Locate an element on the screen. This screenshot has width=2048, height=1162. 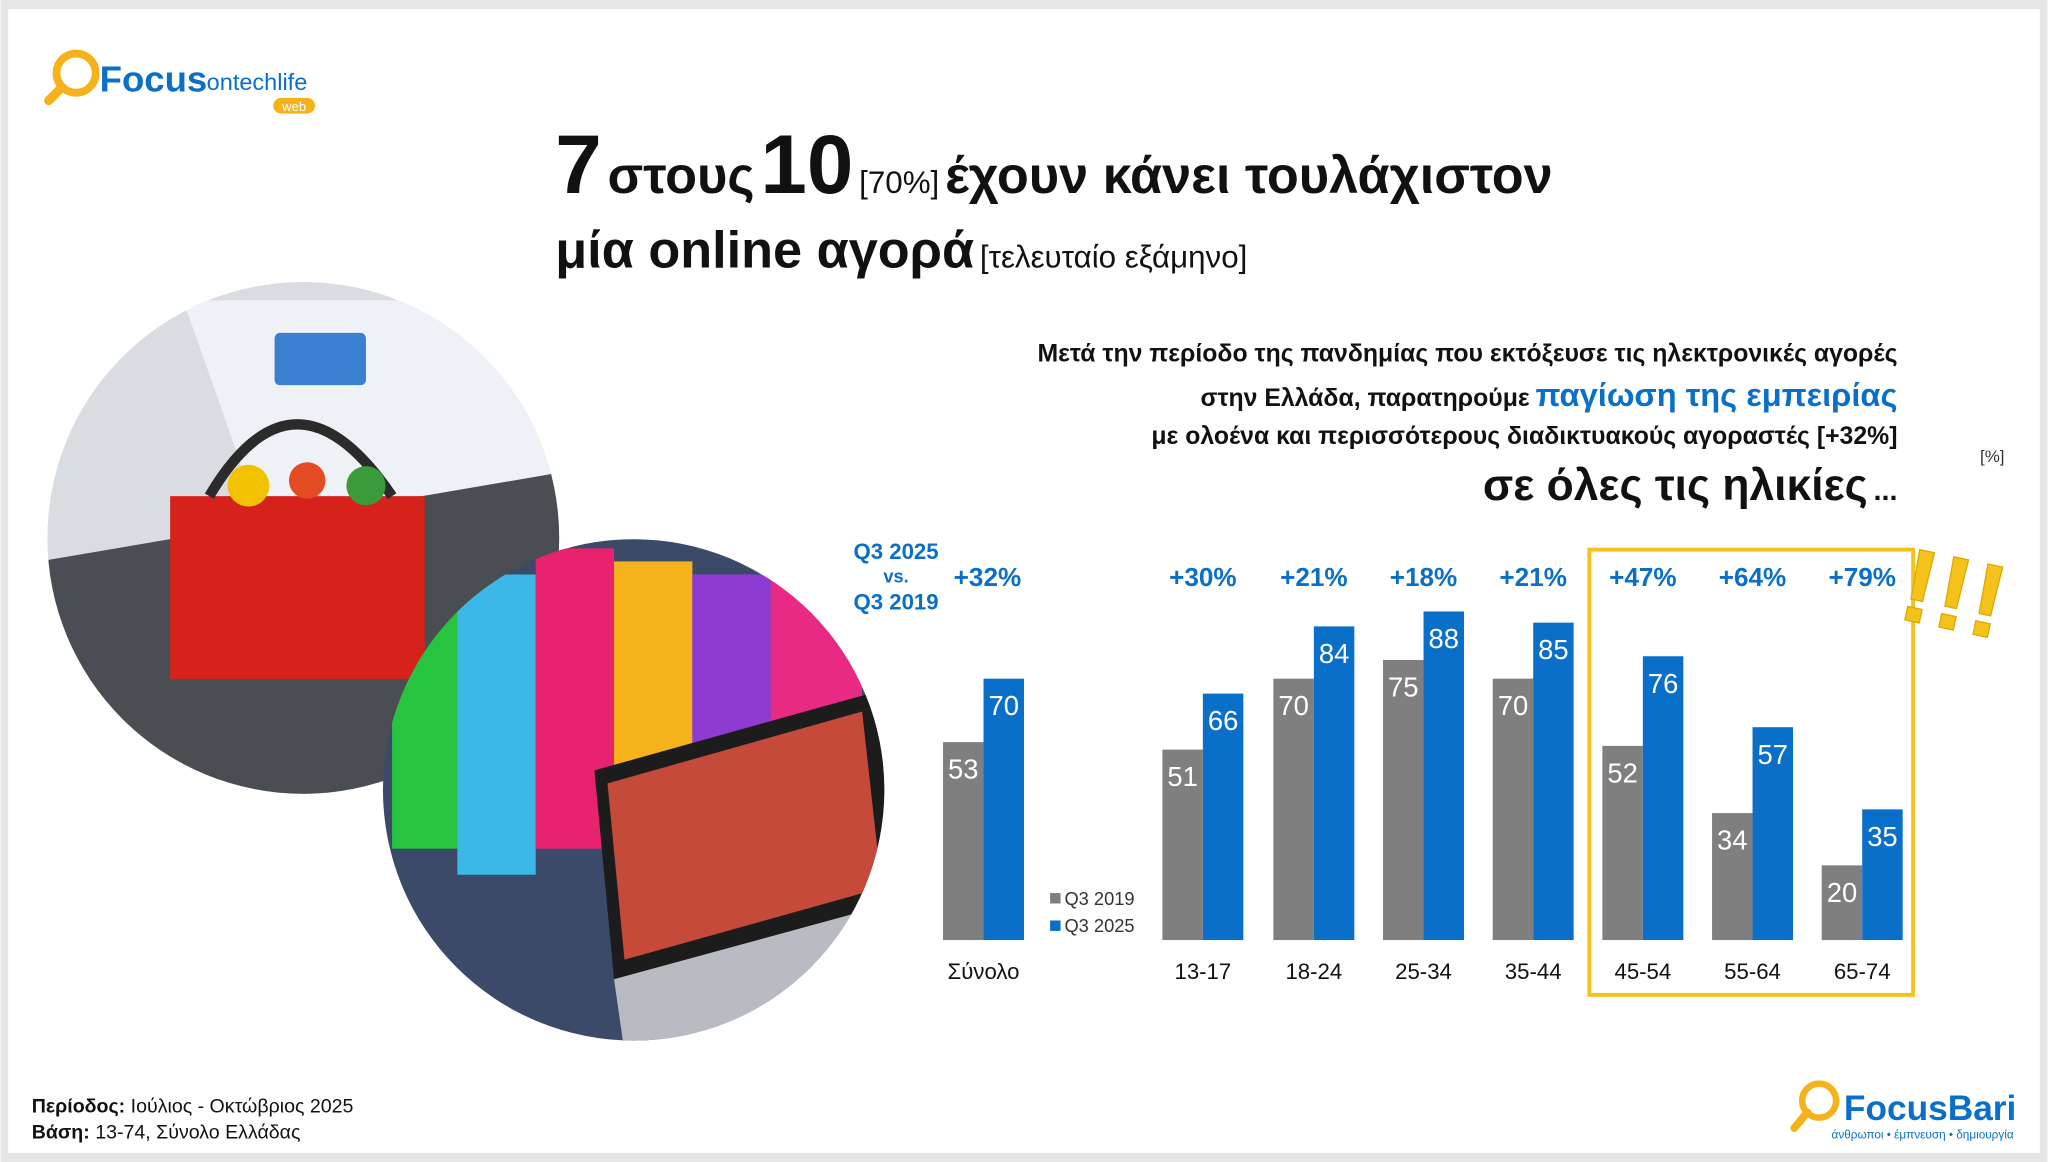
legend-label: Q3 2019 is located at coordinates (1099, 898).